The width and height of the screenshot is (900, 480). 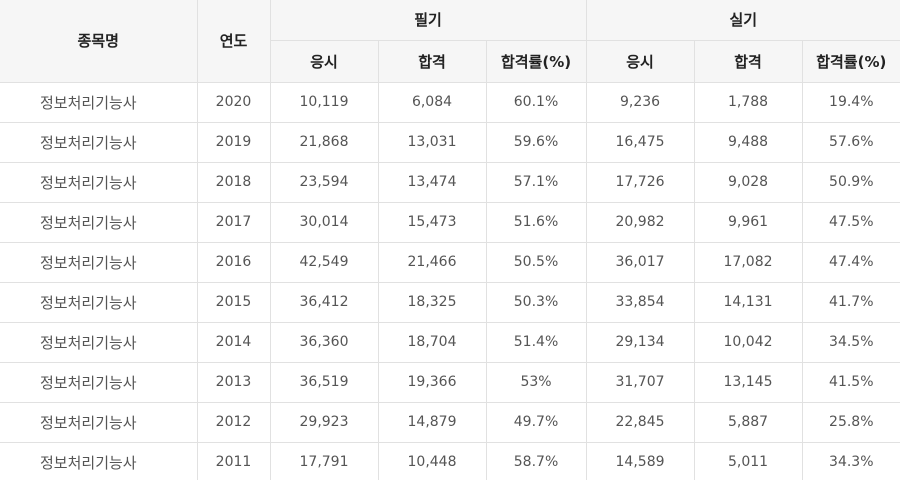 I want to click on cell-year: 2014, so click(x=233, y=342).